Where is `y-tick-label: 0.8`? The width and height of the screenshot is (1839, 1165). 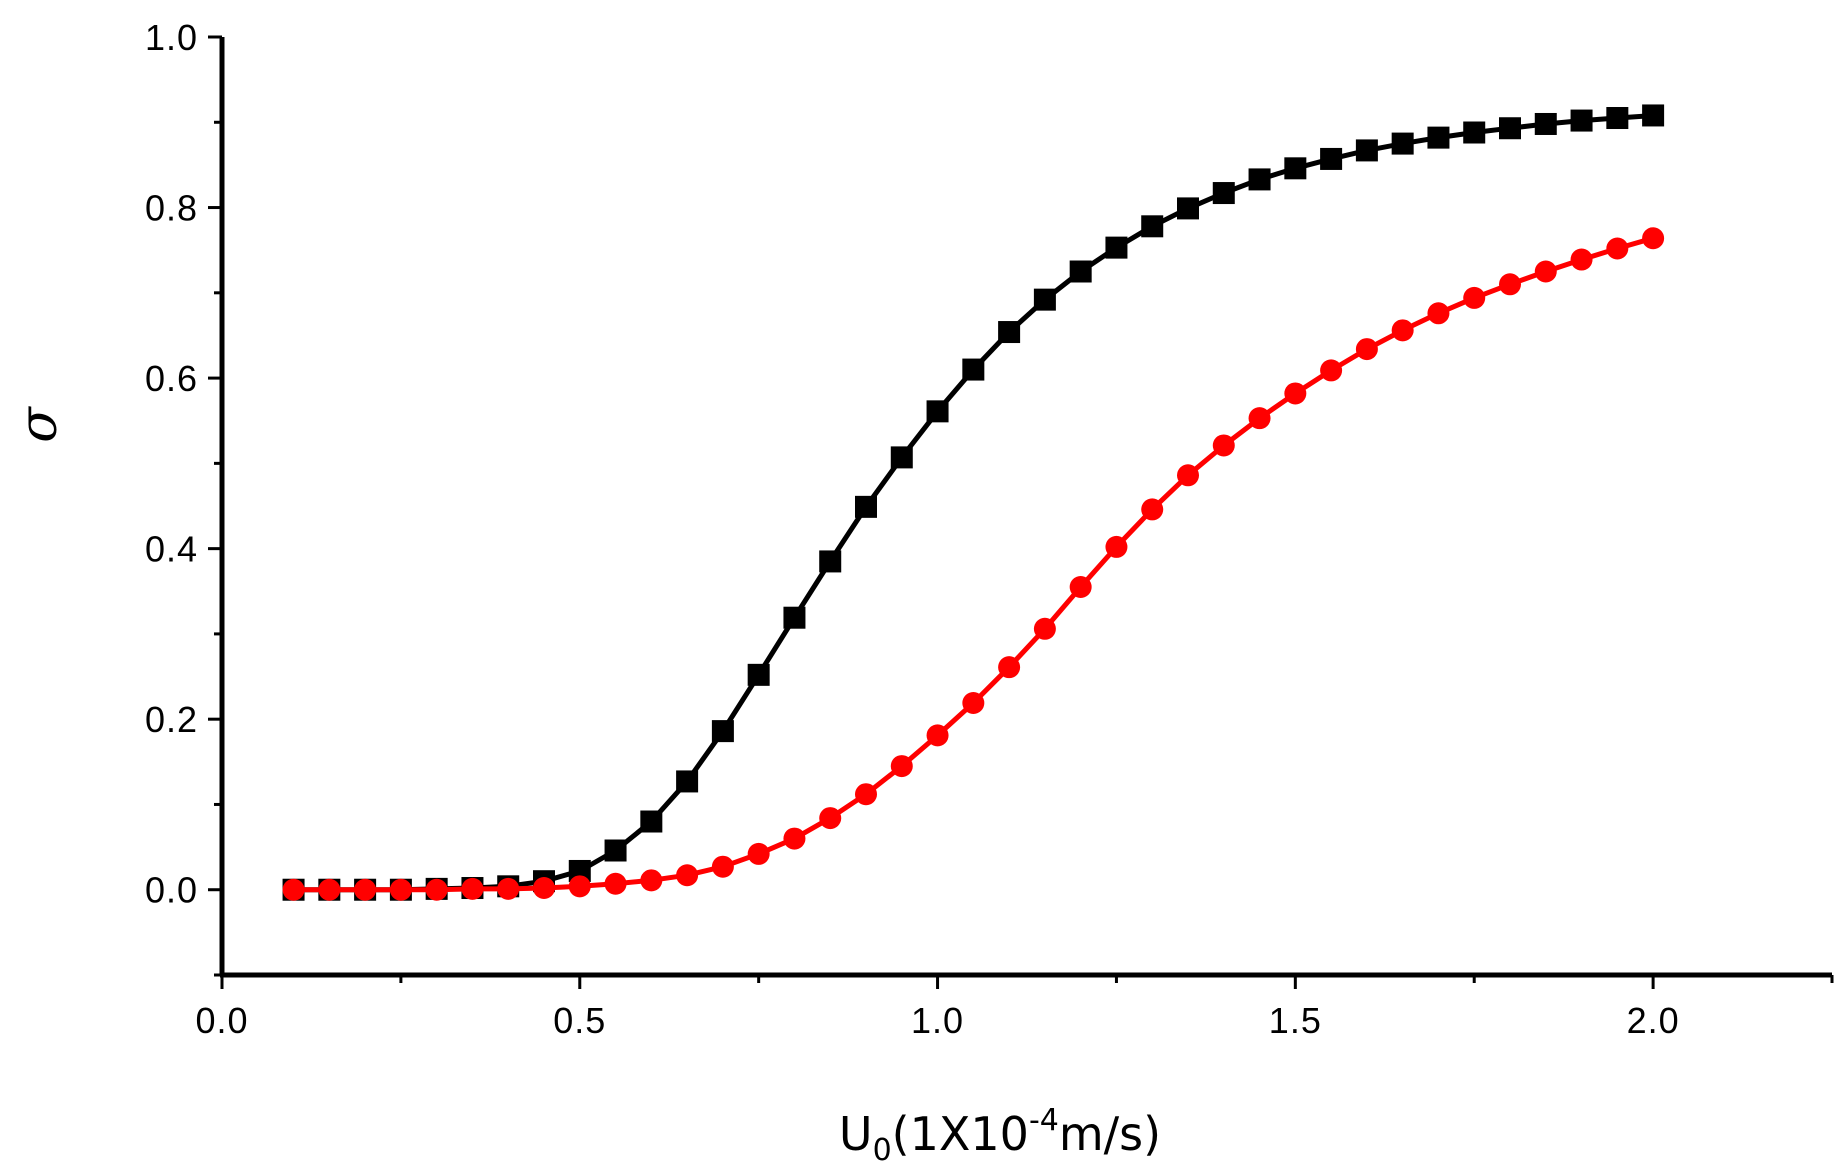
y-tick-label: 0.8 is located at coordinates (171, 208).